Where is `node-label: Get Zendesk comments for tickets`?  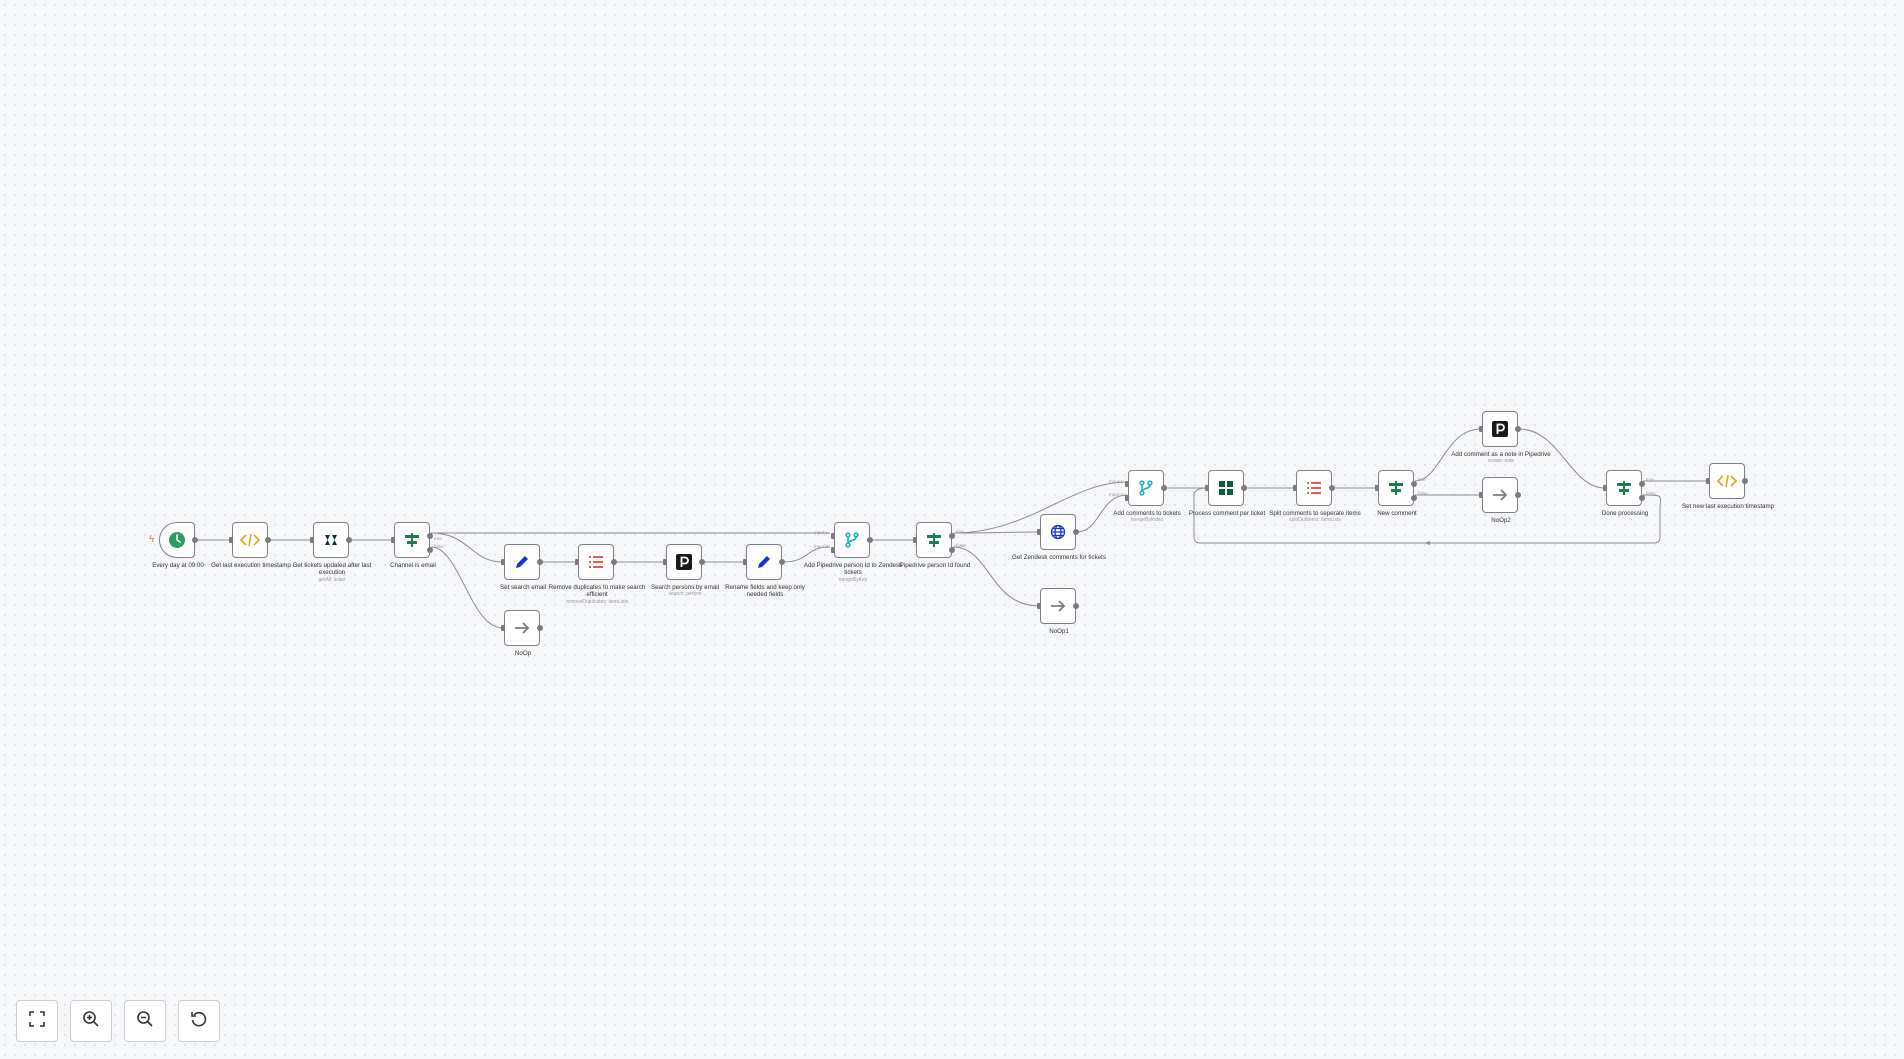 node-label: Get Zendesk comments for tickets is located at coordinates (1059, 557).